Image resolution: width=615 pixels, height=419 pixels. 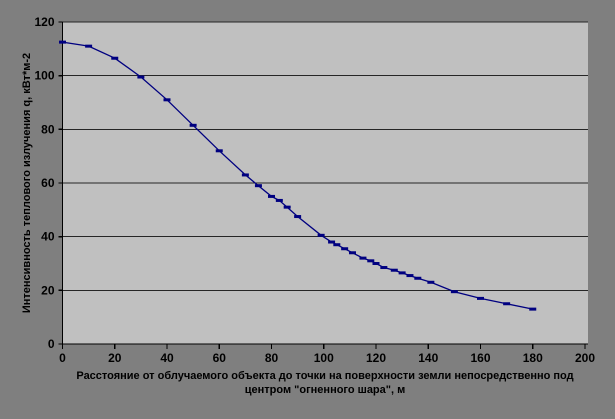 What do you see at coordinates (376, 358) in the screenshot?
I see `x-tick-label: 120` at bounding box center [376, 358].